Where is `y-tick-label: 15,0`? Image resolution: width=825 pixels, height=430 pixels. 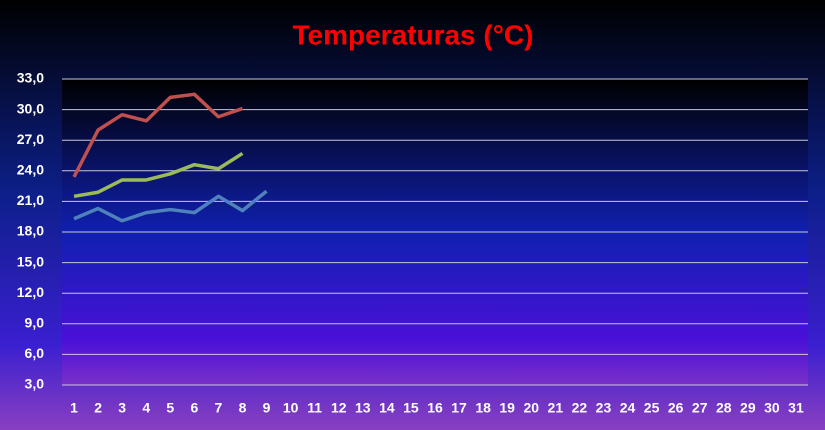 y-tick-label: 15,0 is located at coordinates (30, 261).